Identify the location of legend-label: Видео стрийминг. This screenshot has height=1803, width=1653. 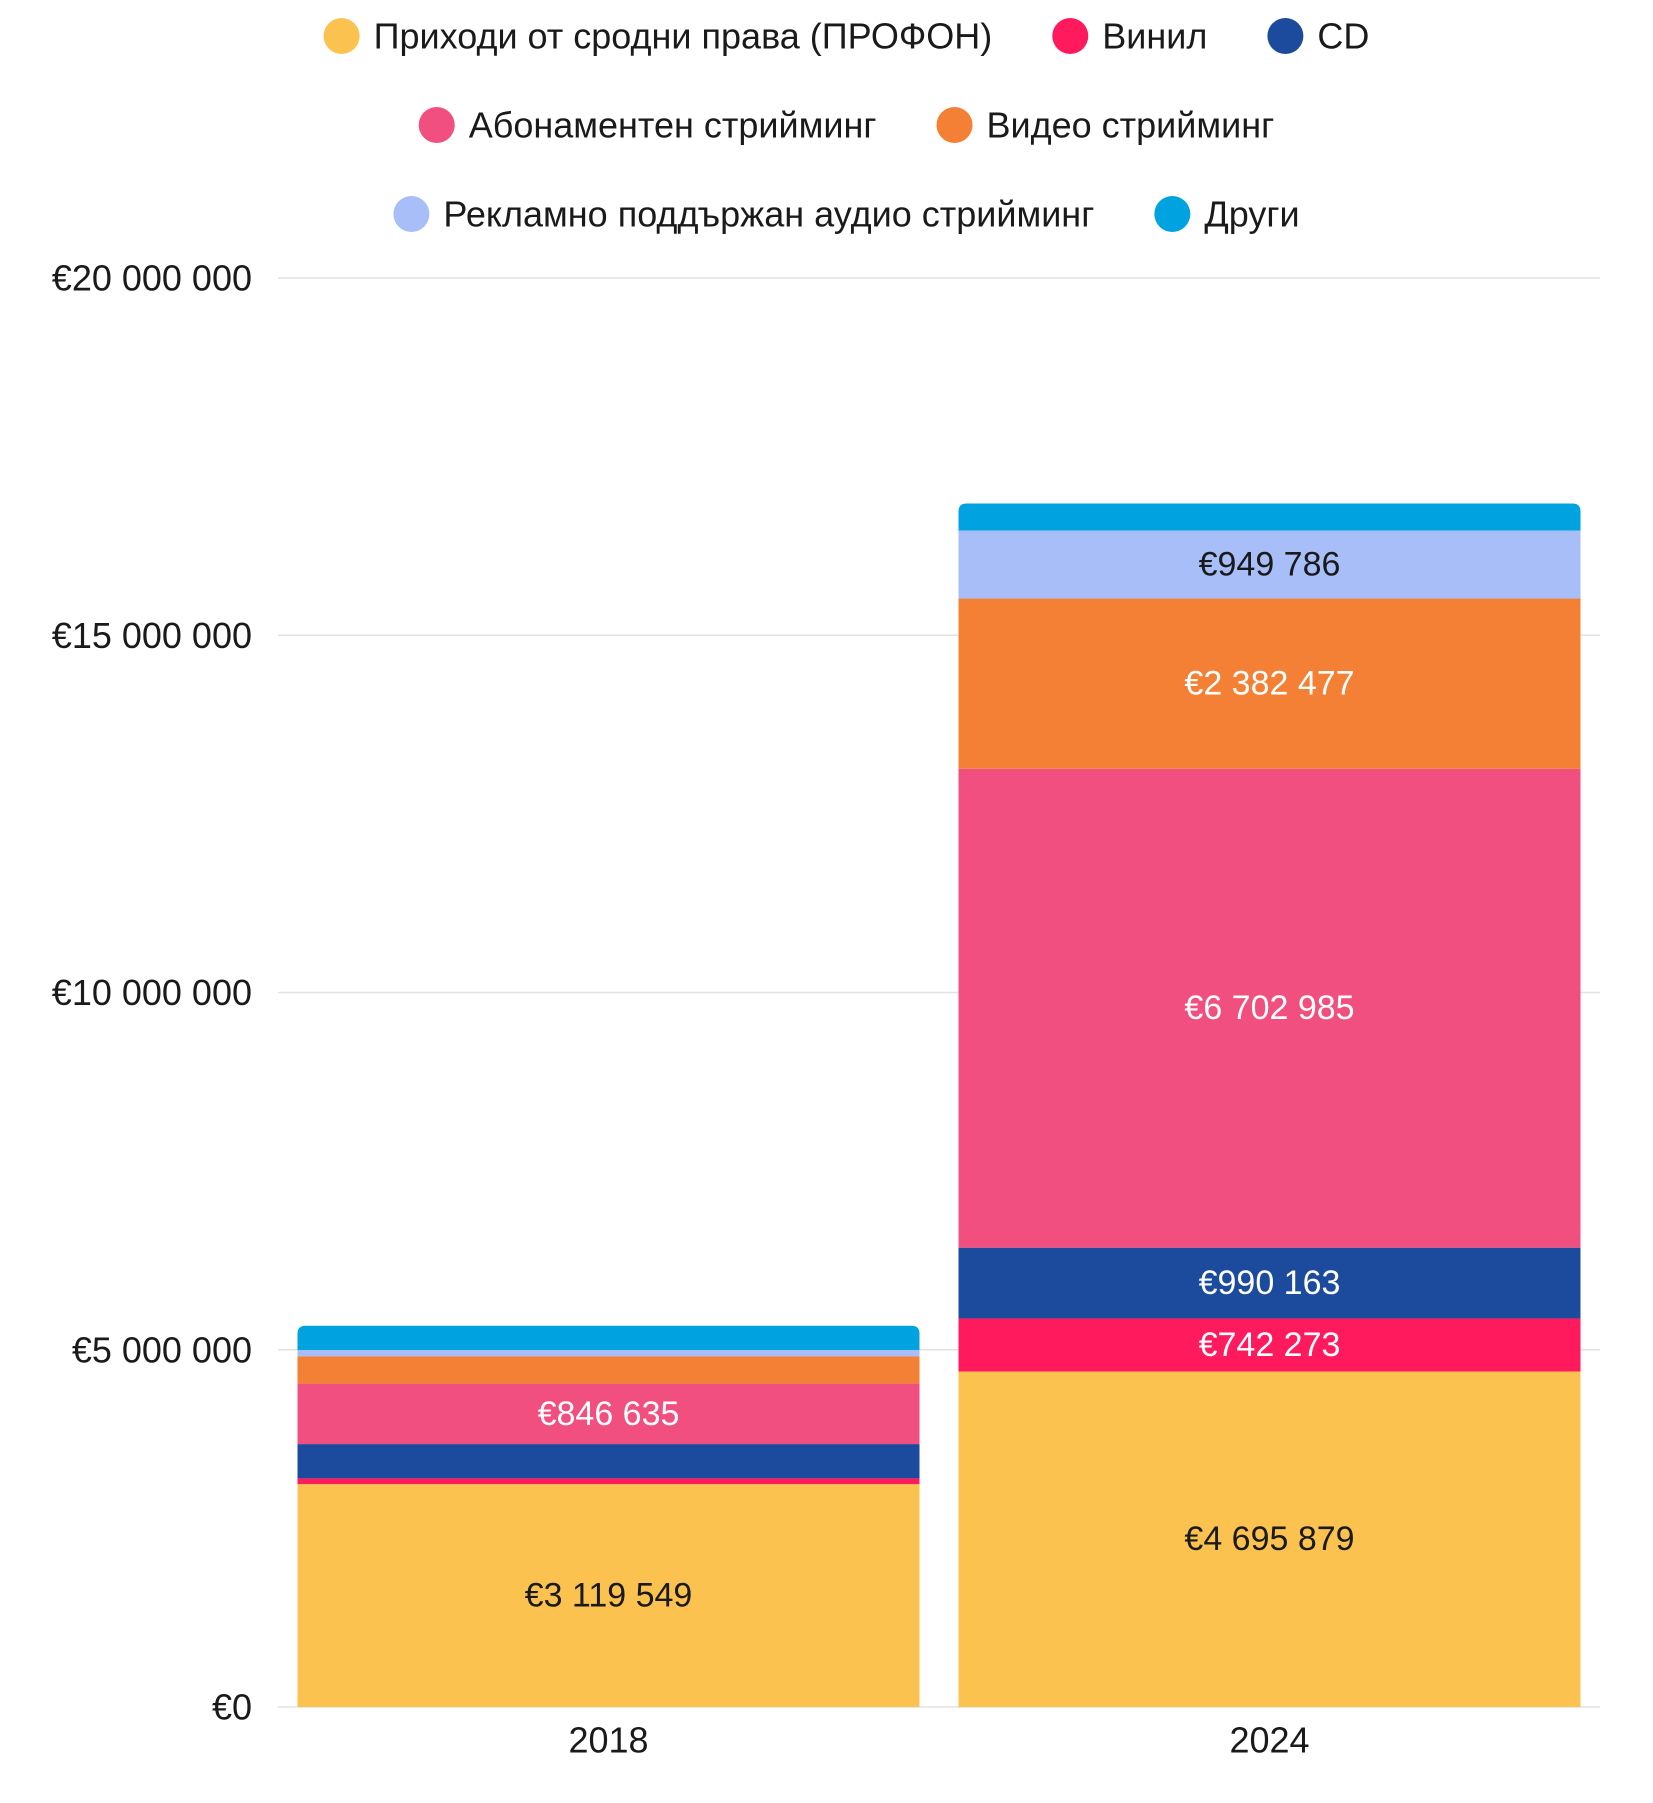
(1131, 125).